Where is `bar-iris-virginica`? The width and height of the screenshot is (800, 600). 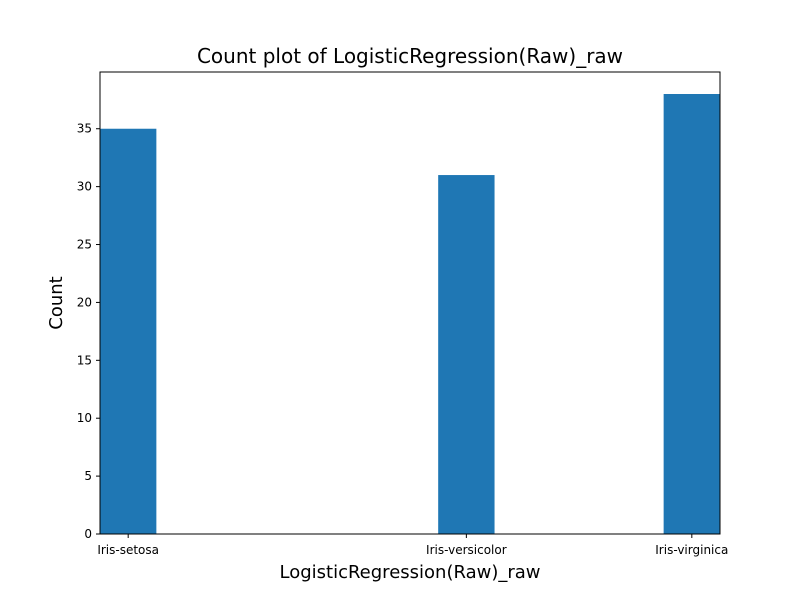
bar-iris-virginica is located at coordinates (691, 314).